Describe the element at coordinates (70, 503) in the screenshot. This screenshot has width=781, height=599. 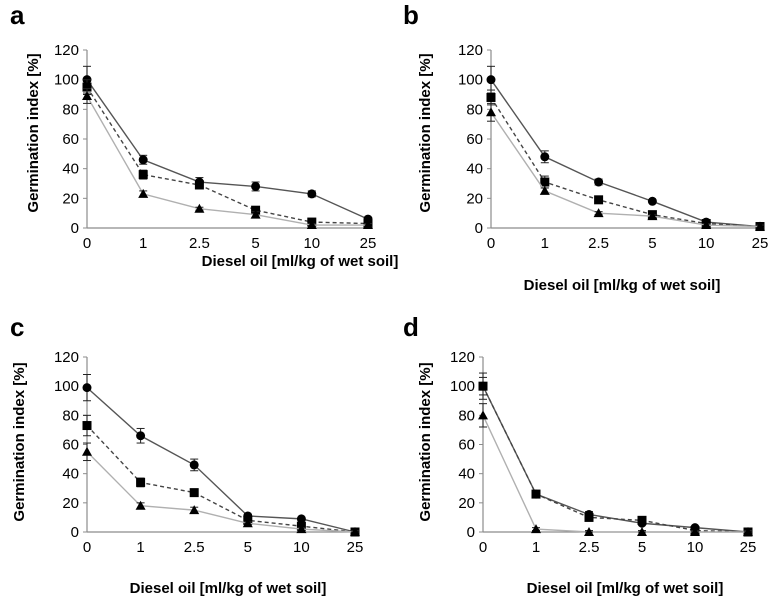
I see `y-tick-label: 20` at that location.